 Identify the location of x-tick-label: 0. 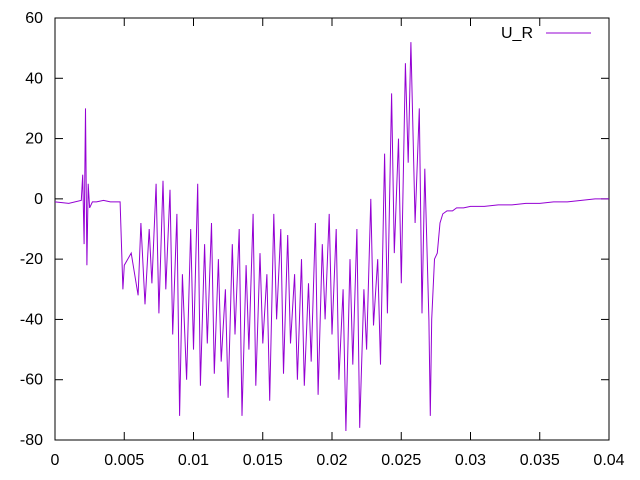
(55, 460).